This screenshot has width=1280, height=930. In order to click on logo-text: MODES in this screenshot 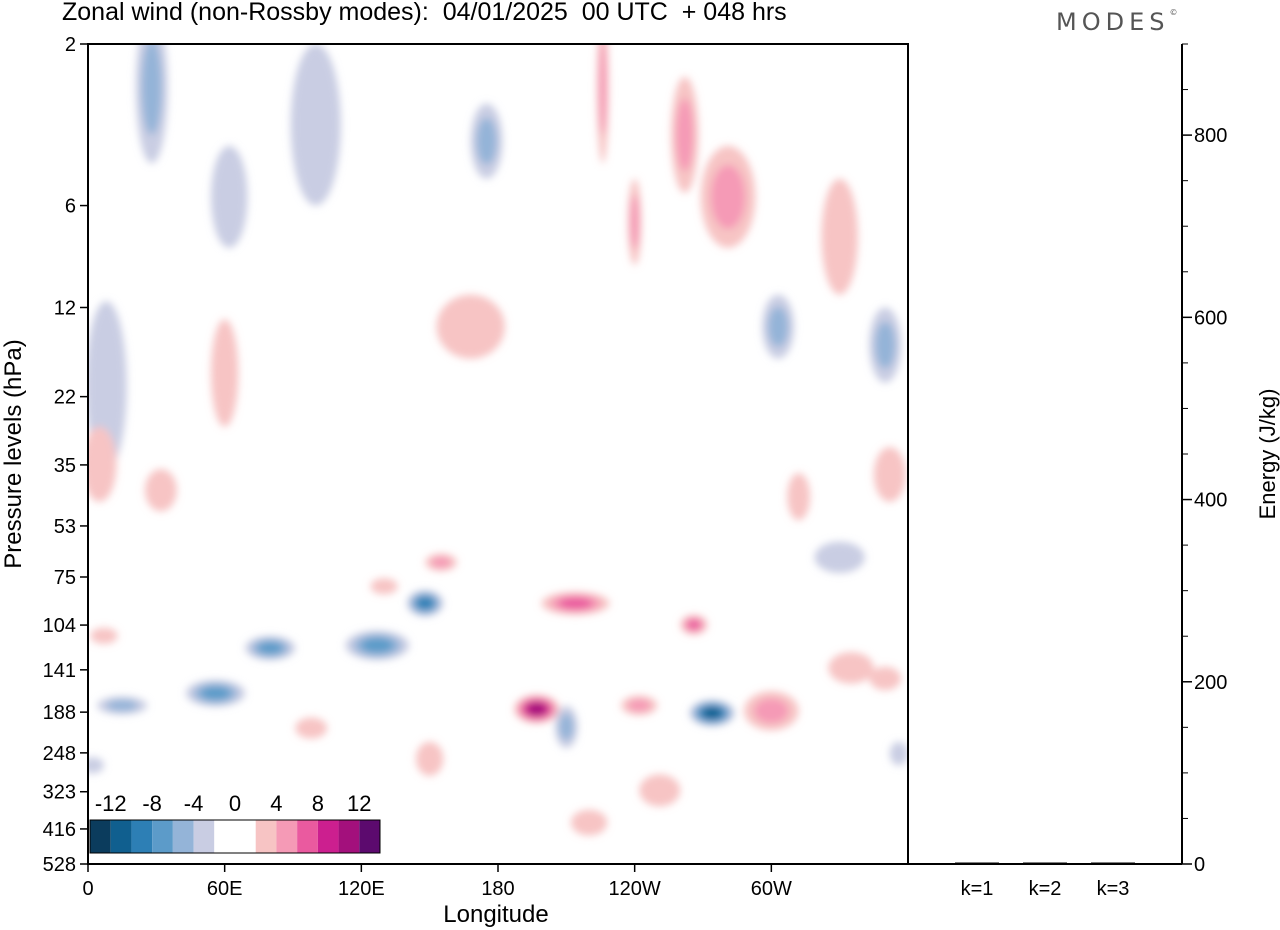, I will do `click(1113, 22)`.